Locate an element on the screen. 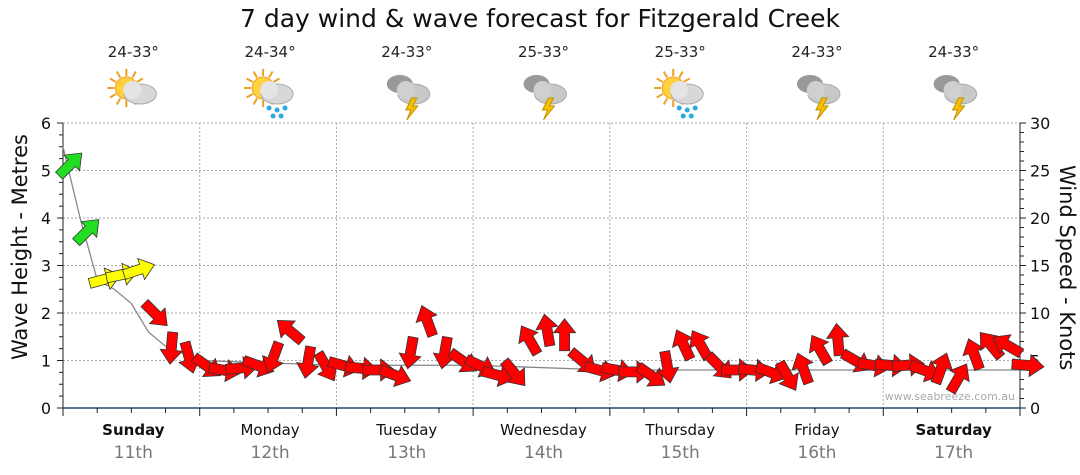 This screenshot has width=1080, height=475. day-name: Saturday is located at coordinates (953, 430).